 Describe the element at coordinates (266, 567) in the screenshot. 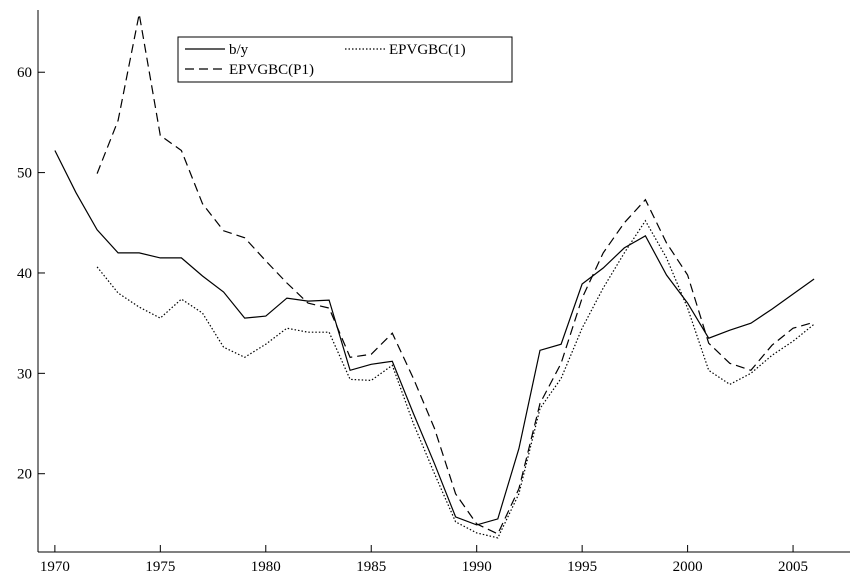

I see `x-tick-label: 1980` at that location.